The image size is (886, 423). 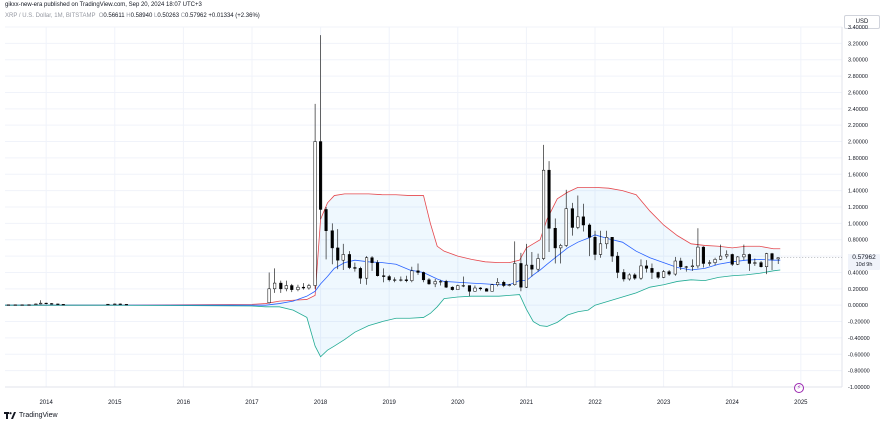 I want to click on x-tick-label: 2020, so click(x=458, y=403).